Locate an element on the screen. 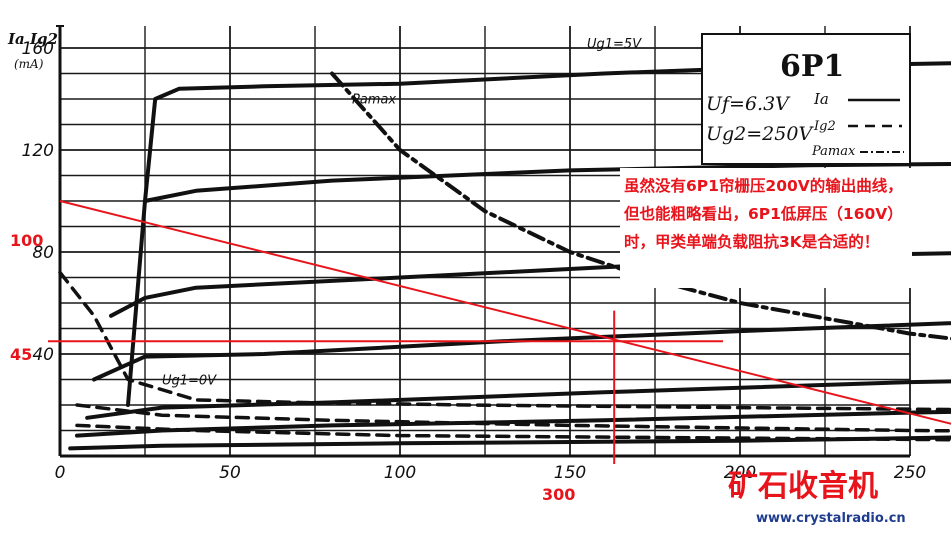 The image size is (951, 533). load-line-end-label: 300 is located at coordinates (558, 494).